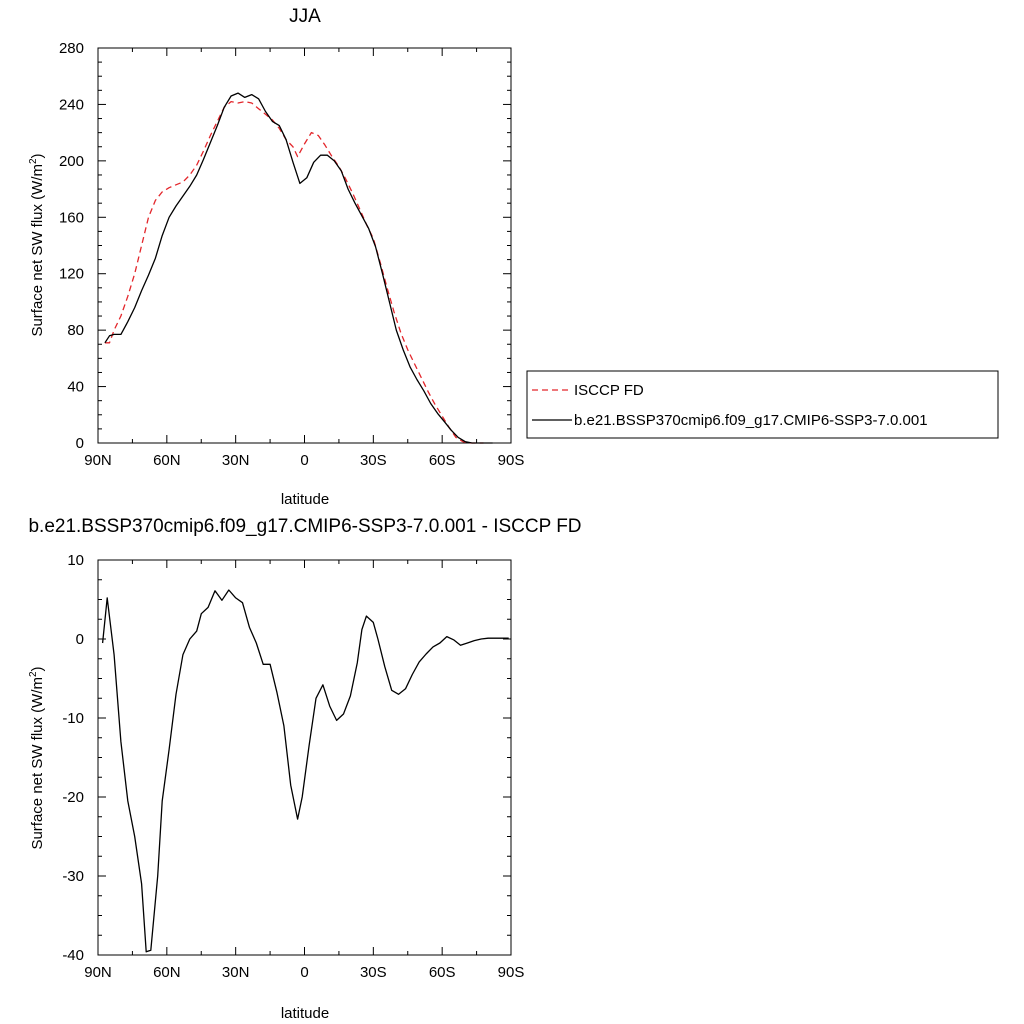  What do you see at coordinates (71, 161) in the screenshot?
I see `top-y-tick-label: 200` at bounding box center [71, 161].